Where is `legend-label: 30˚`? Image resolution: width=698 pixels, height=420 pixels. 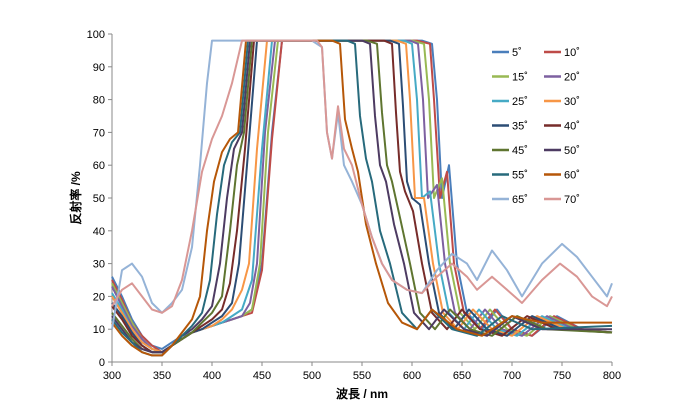
legend-label: 30˚ is located at coordinates (572, 102).